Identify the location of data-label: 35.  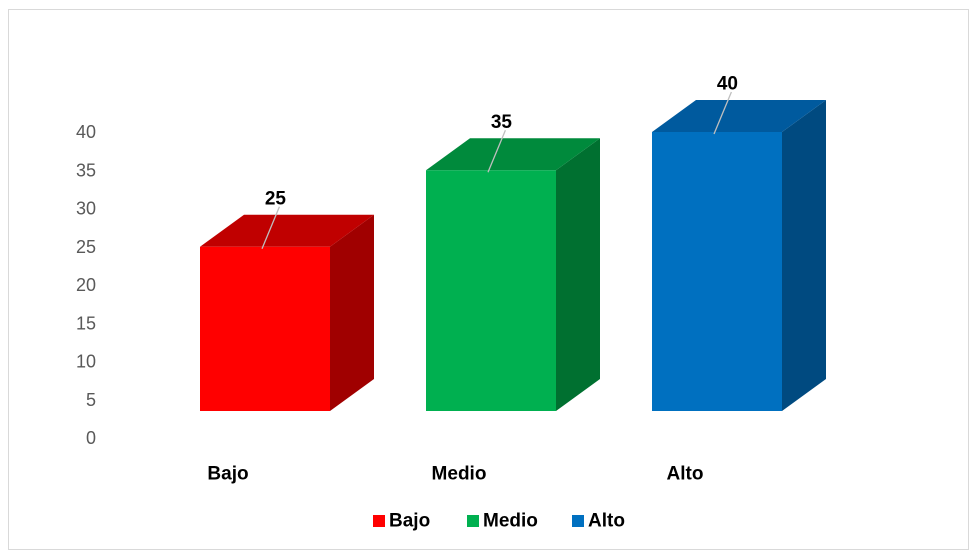
(502, 122).